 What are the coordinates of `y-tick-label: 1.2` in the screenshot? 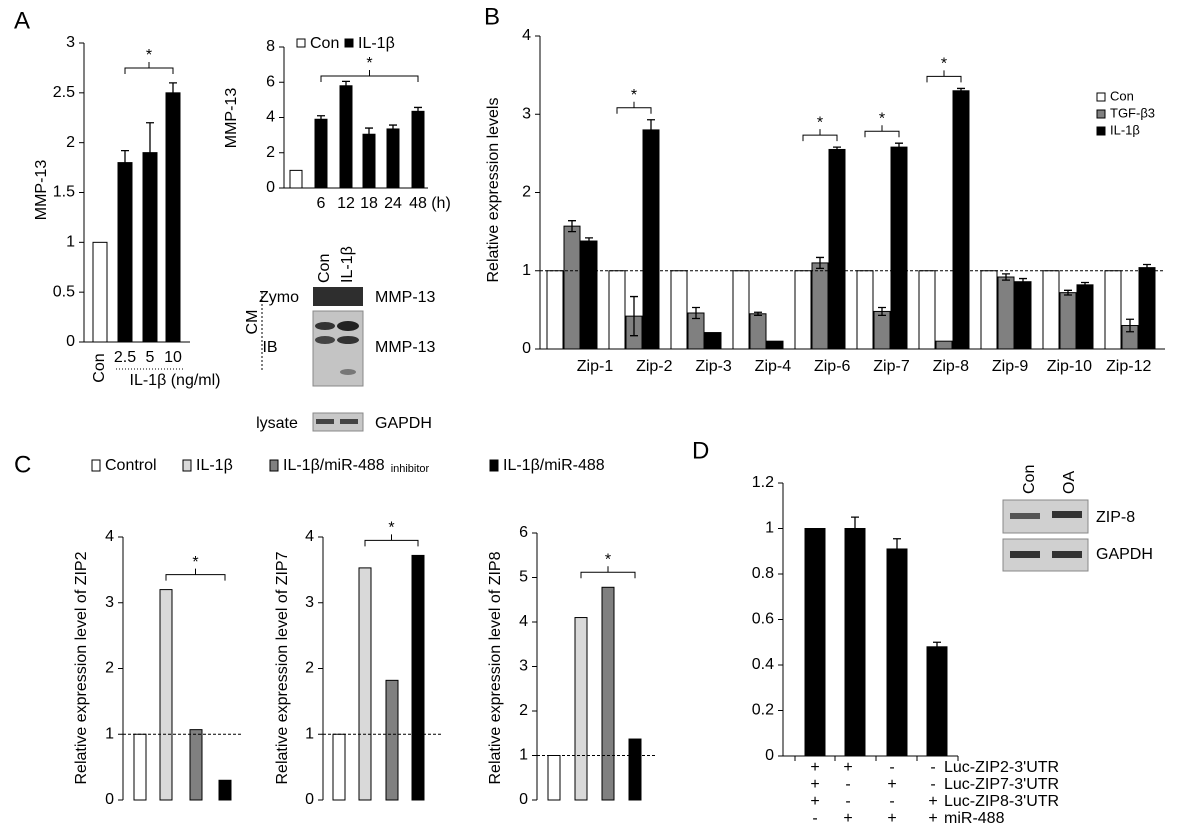 It's located at (763, 482).